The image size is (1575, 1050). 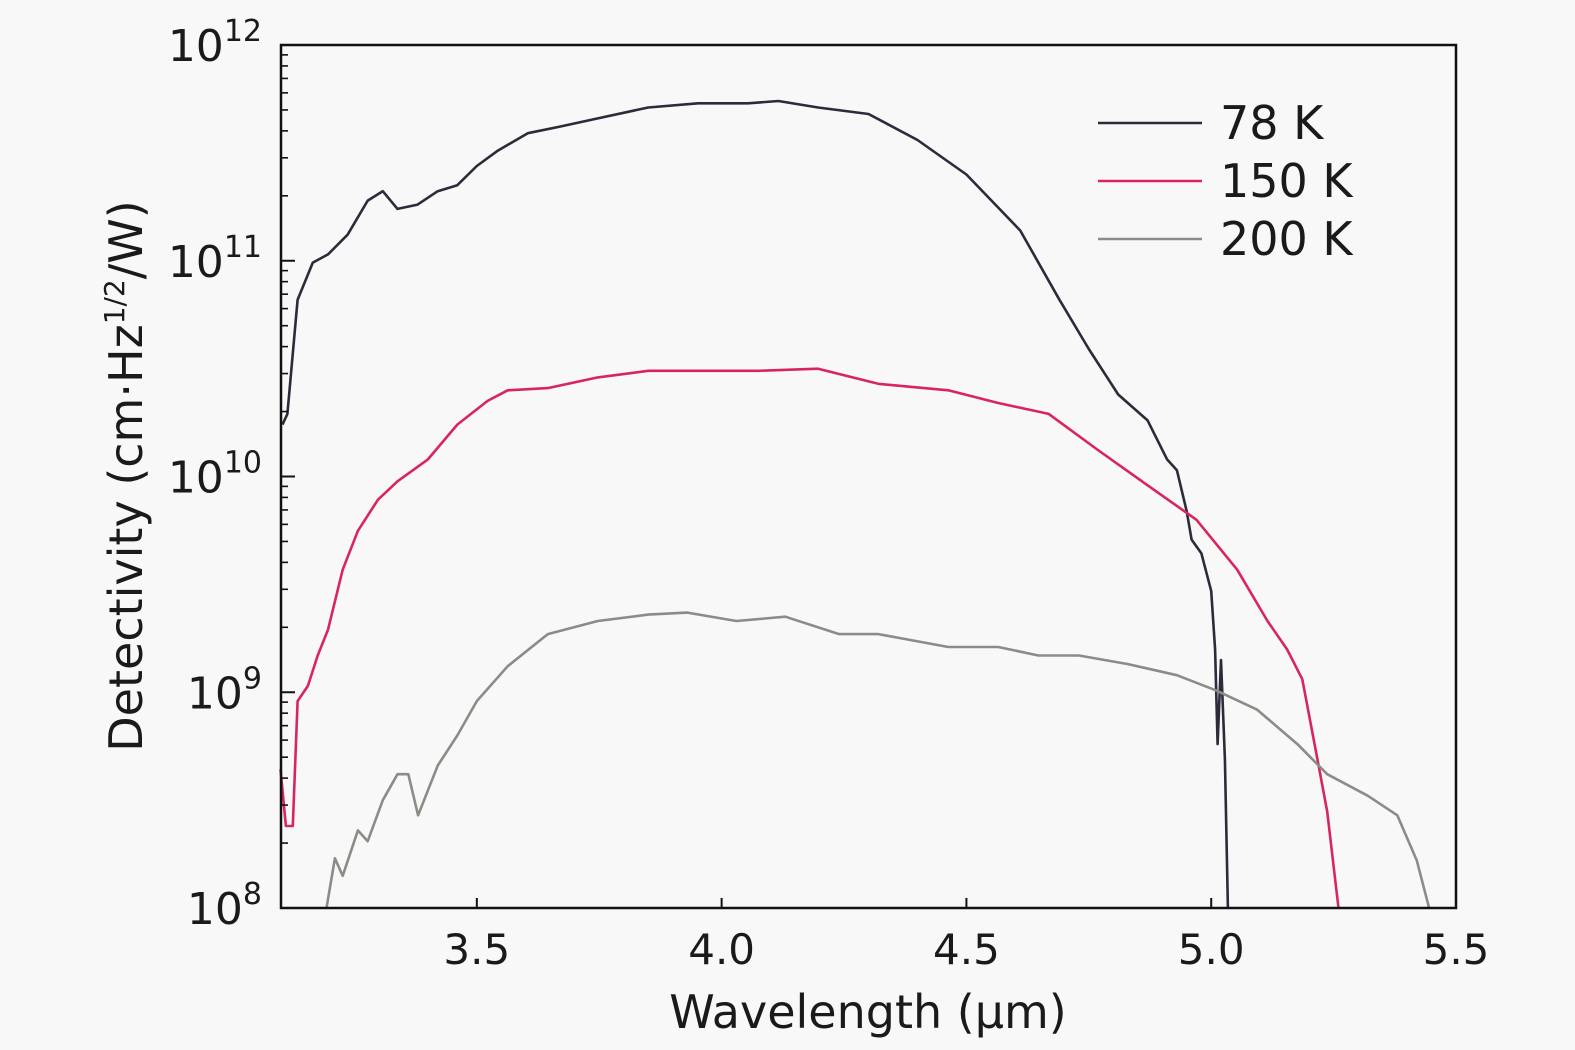 I want to click on y-tick-label: 10¹², so click(x=215, y=43).